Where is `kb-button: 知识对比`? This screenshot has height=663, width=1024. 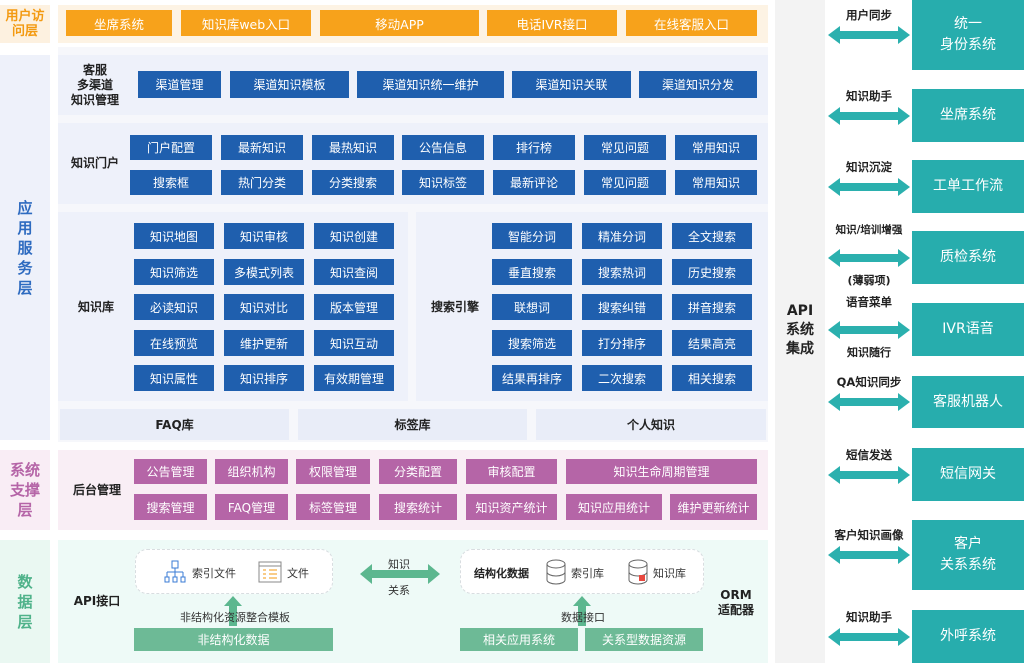 kb-button: 知识对比 is located at coordinates (264, 307).